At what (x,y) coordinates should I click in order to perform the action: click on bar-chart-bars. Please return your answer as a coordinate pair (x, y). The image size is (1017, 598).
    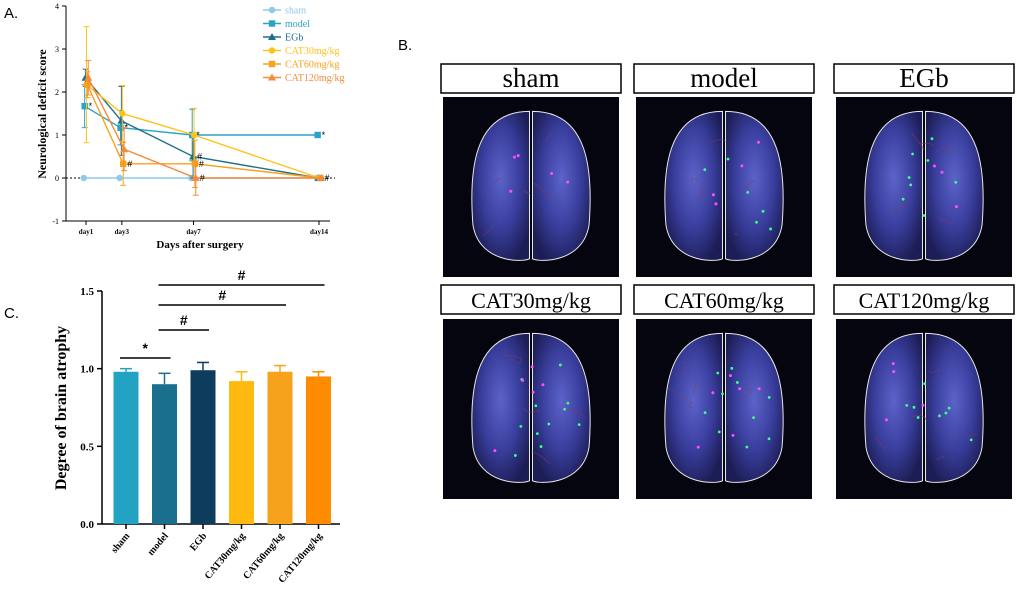
    Looking at the image, I should click on (222, 442).